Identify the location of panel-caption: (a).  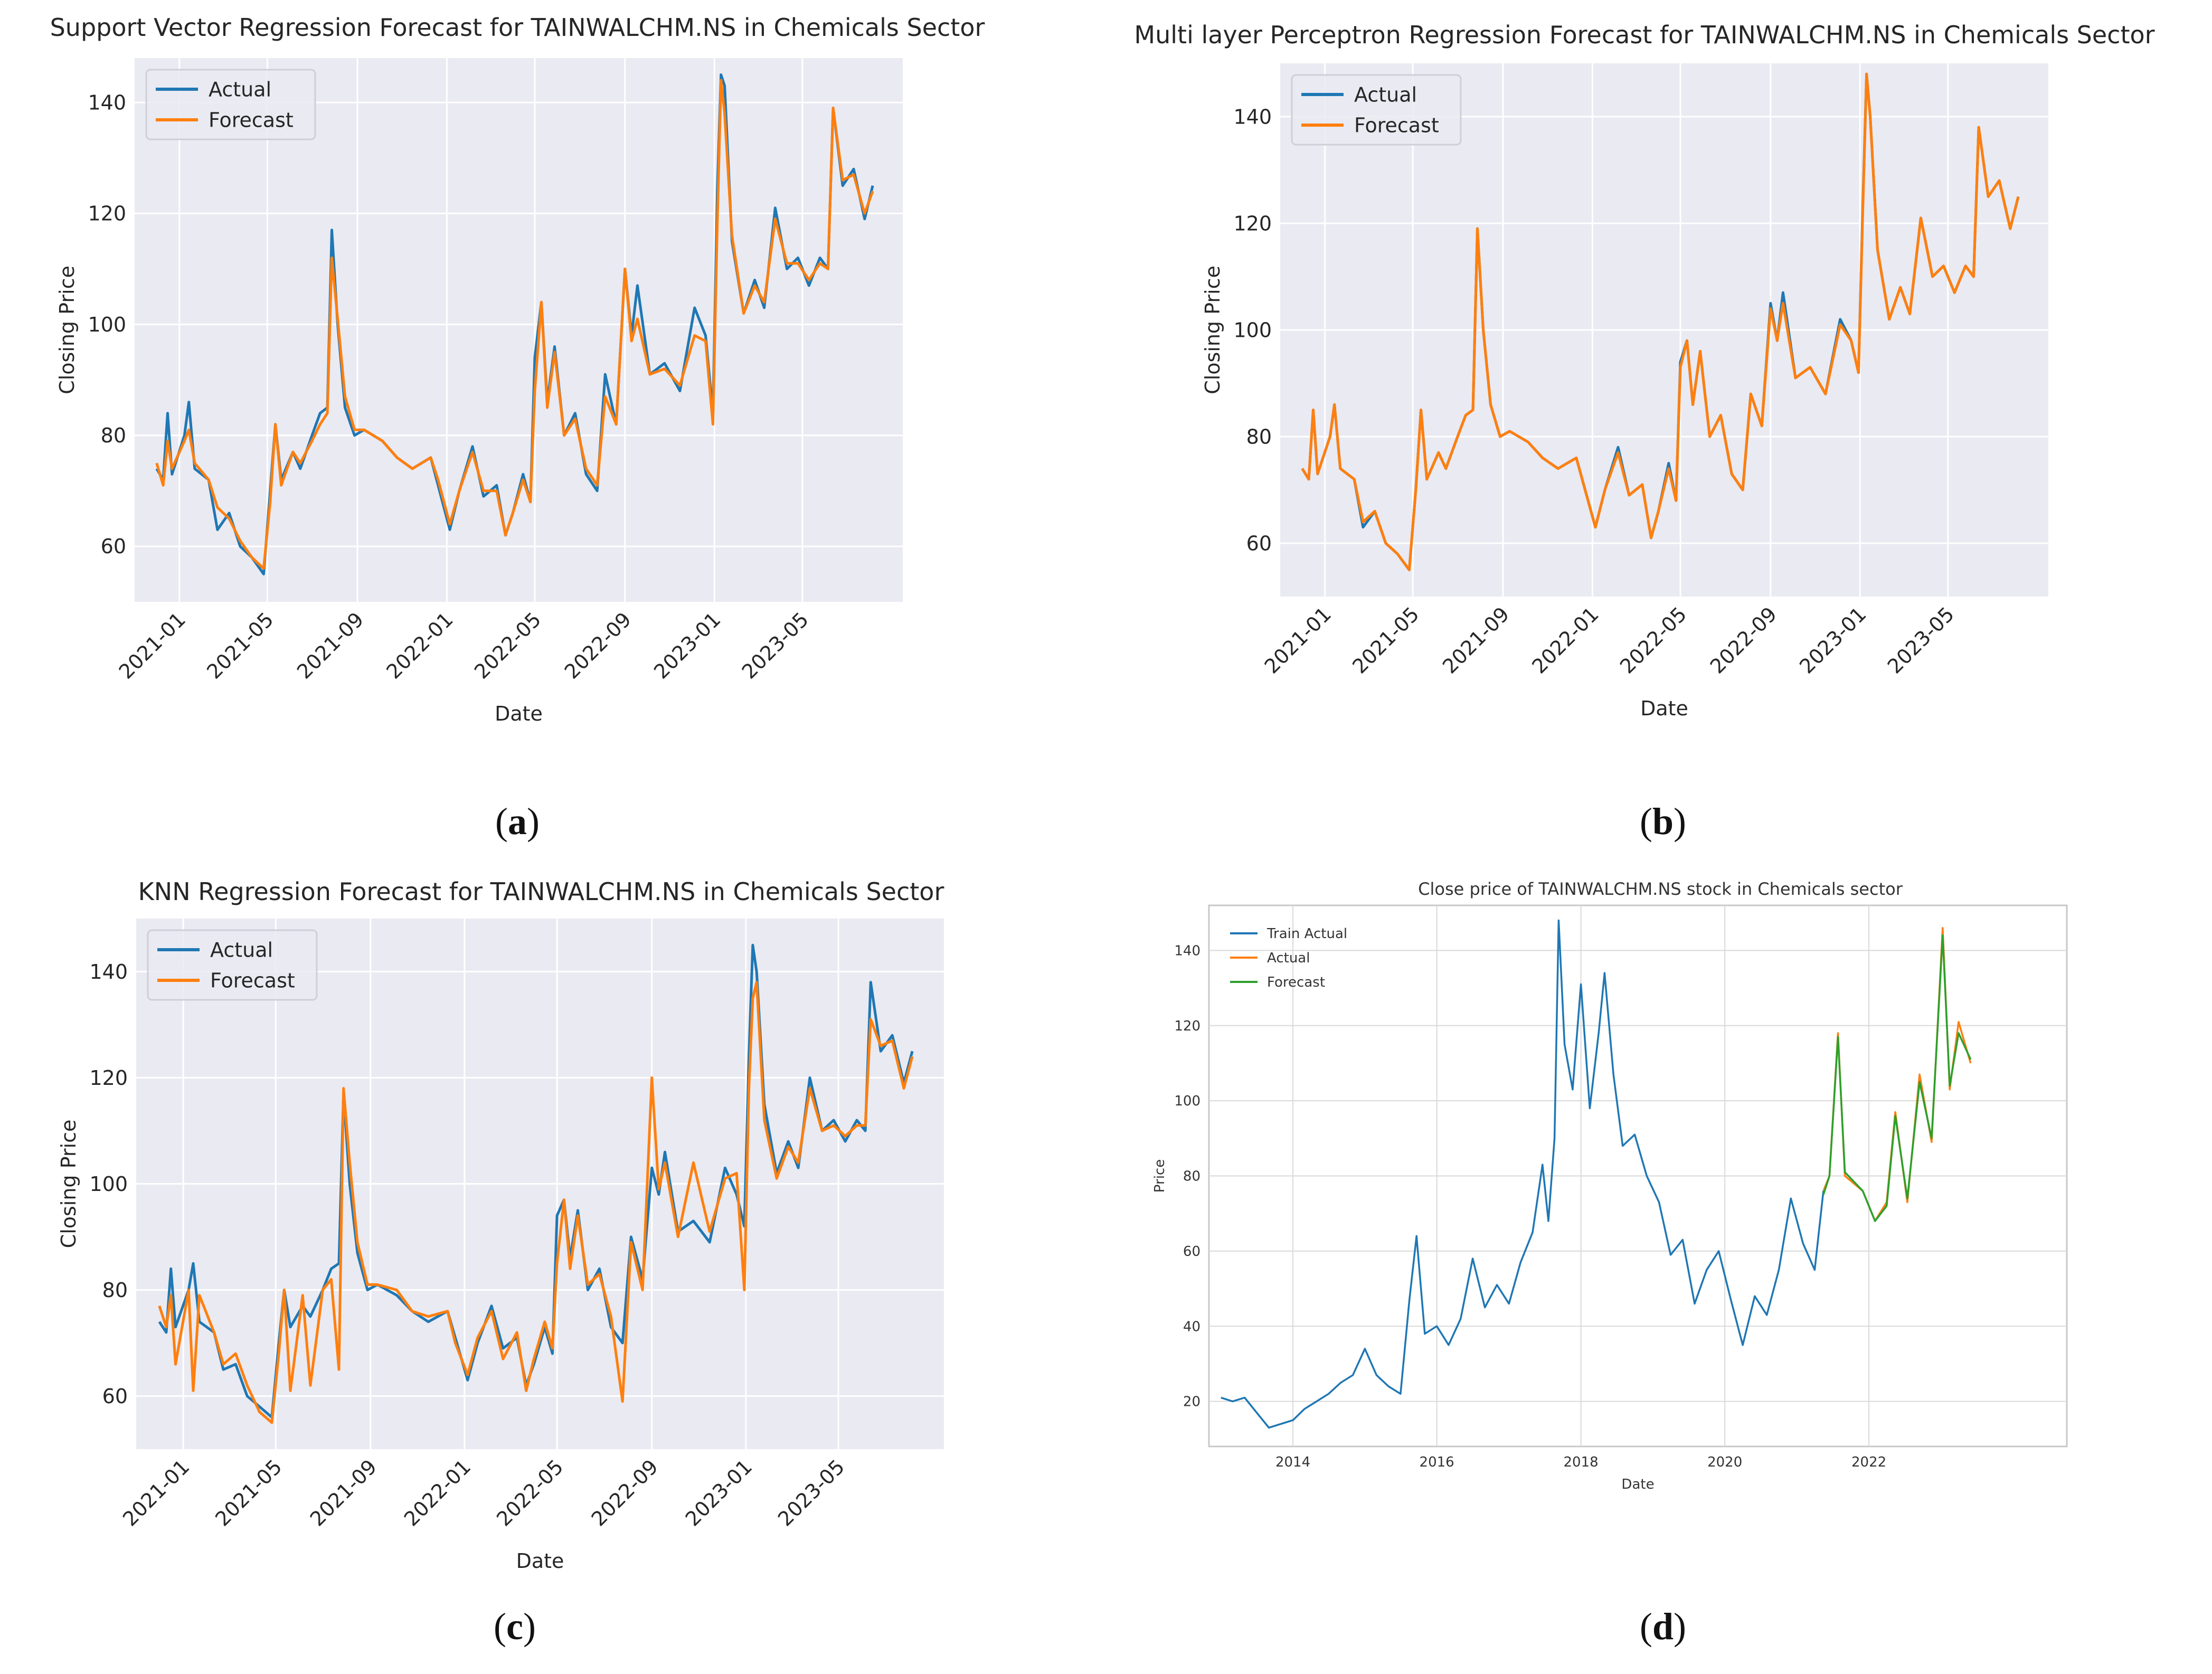
(517, 821).